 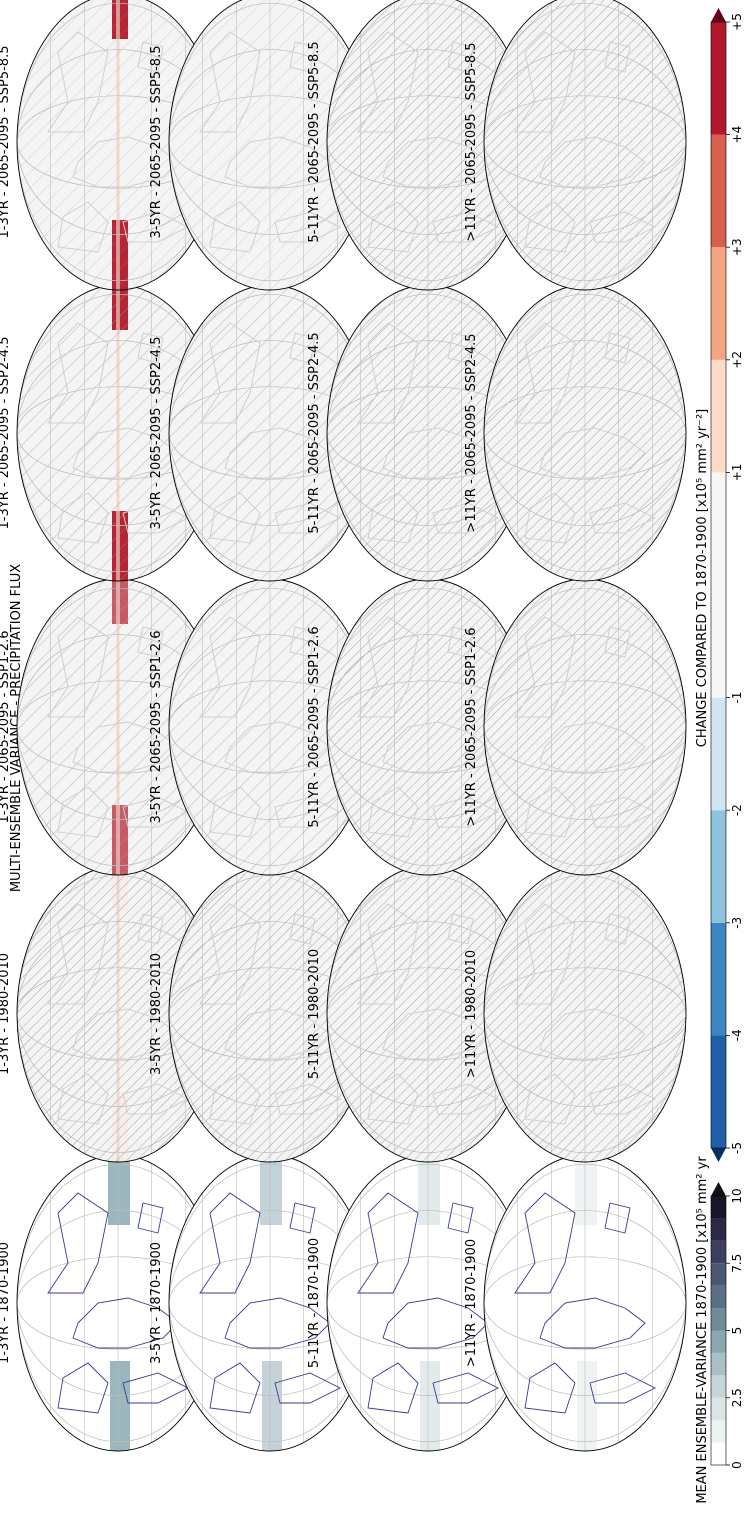 What do you see at coordinates (471, 1303) in the screenshot?
I see `panel-label: >11YR - 1870-1900` at bounding box center [471, 1303].